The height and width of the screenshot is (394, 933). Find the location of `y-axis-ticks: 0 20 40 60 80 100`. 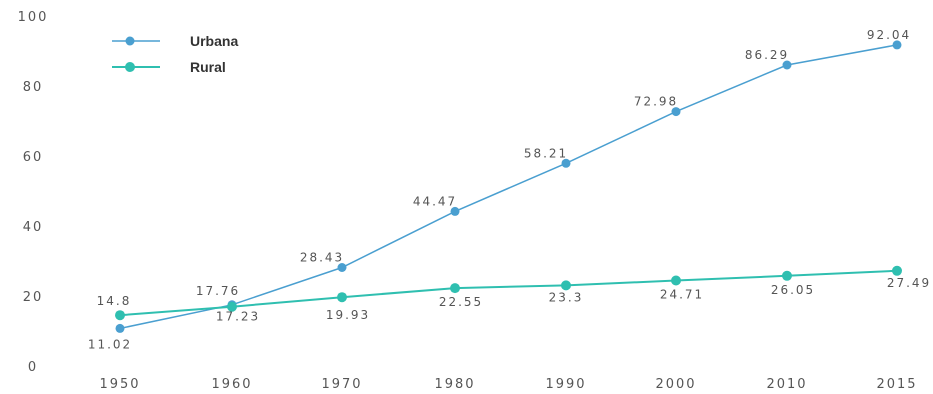

y-axis-ticks: 0 20 40 60 80 100 is located at coordinates (33, 192).